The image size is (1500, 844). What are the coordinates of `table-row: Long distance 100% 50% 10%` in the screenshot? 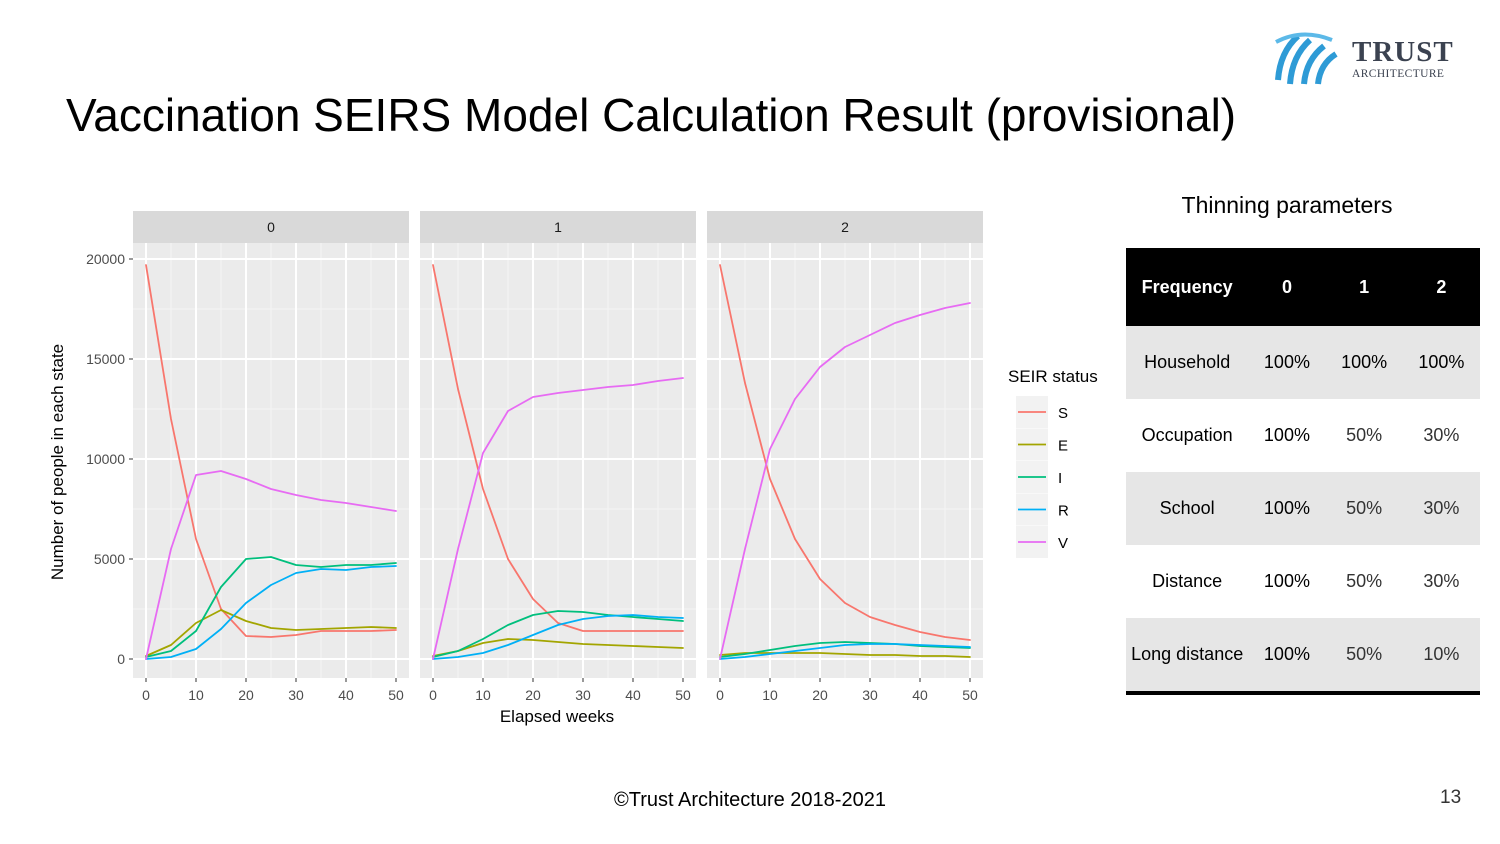 It's located at (1303, 656).